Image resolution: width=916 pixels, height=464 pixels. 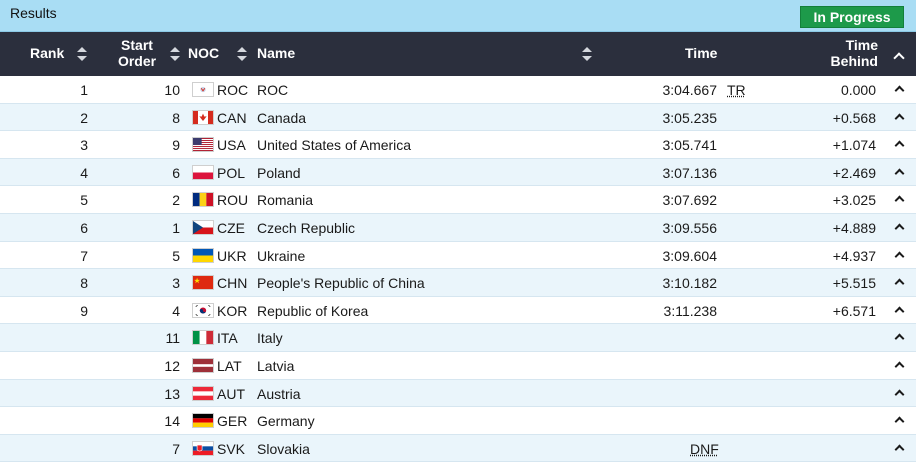 What do you see at coordinates (852, 17) in the screenshot?
I see `status-badge: In Progress` at bounding box center [852, 17].